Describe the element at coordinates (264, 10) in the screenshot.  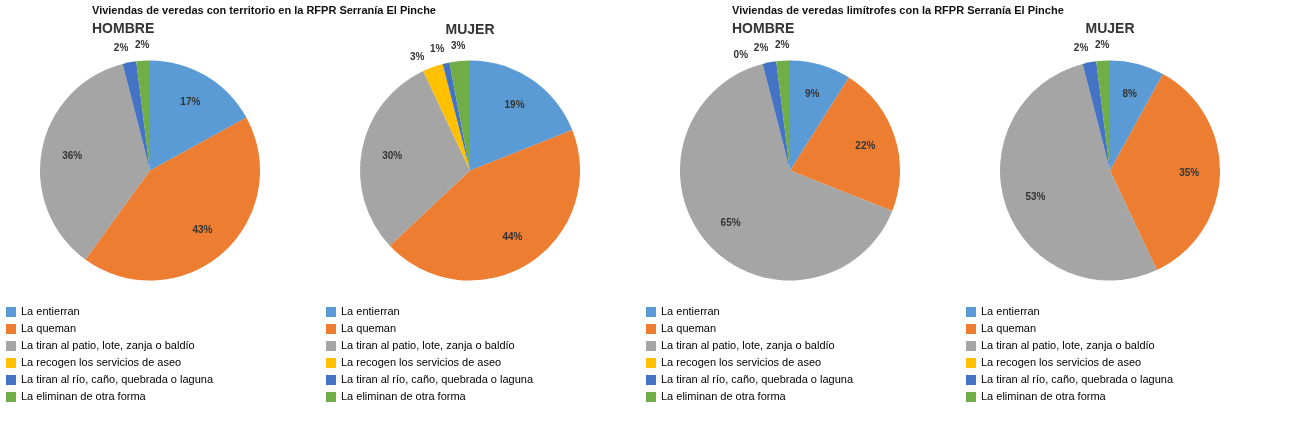
I see `chart-title: Viviendas de veredas con territorio en la RFPR Serranía El Pinche` at that location.